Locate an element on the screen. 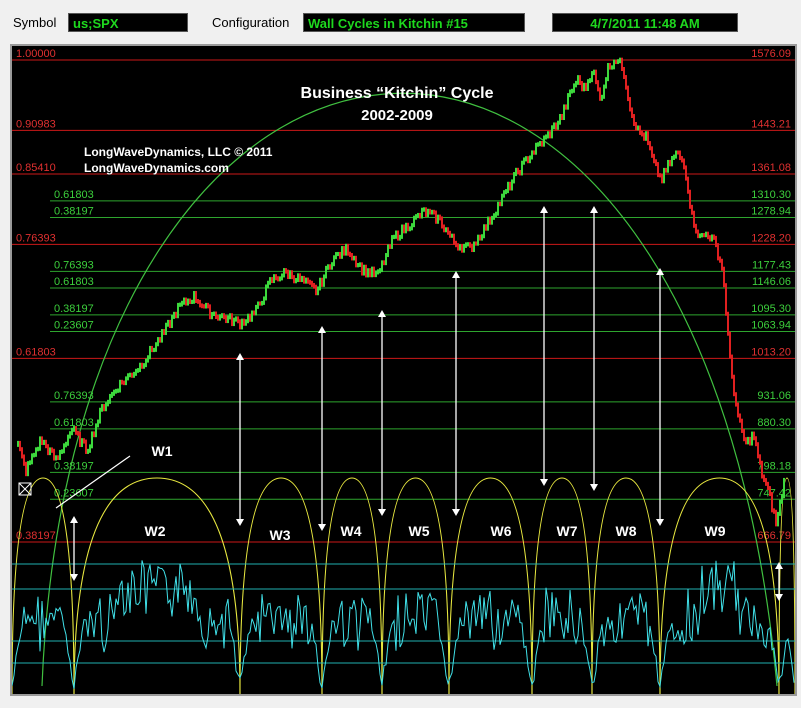 Image resolution: width=801 pixels, height=708 pixels. wave-labels: W1 W2 W3 W4 W5 W6 W7 W8 W9 is located at coordinates (435, 493).